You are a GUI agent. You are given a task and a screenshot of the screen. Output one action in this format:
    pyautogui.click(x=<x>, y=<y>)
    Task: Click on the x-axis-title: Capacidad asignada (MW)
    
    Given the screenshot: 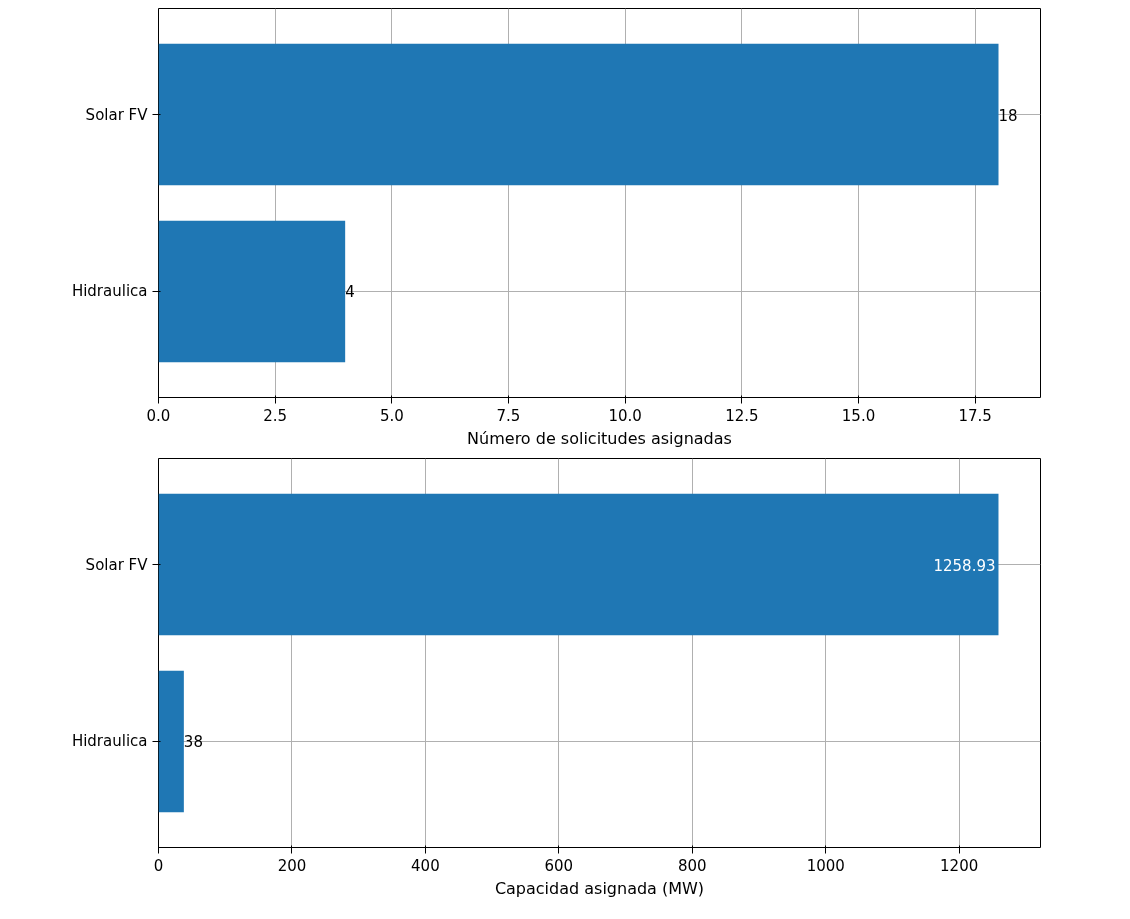 What is the action you would take?
    pyautogui.click(x=599, y=888)
    